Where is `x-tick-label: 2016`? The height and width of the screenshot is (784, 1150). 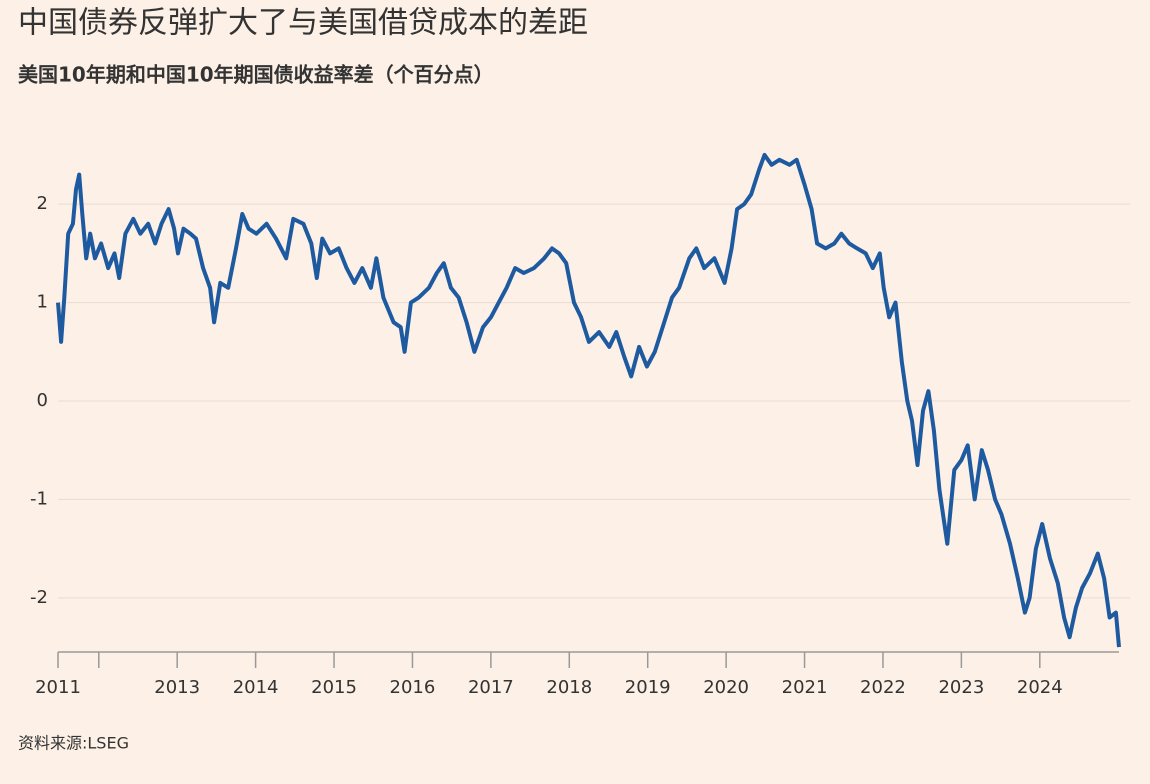
x-tick-label: 2016 is located at coordinates (413, 687).